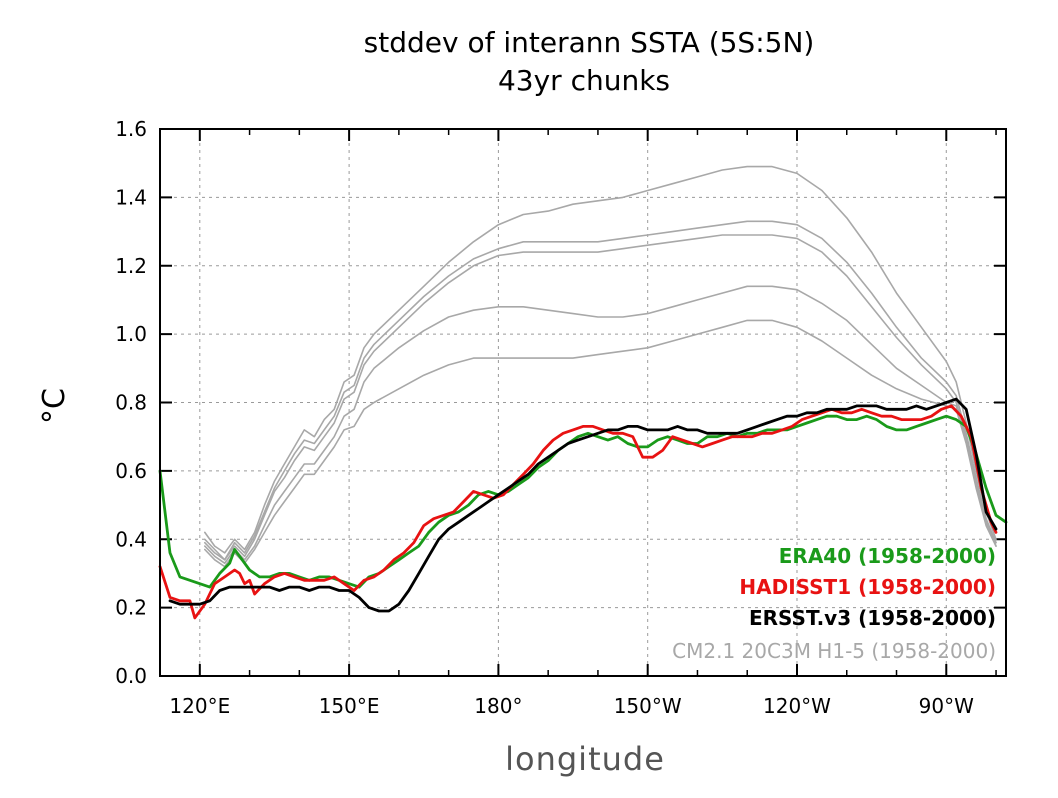 This screenshot has width=1058, height=798. What do you see at coordinates (349, 706) in the screenshot?
I see `x-tick-label: 150°E` at bounding box center [349, 706].